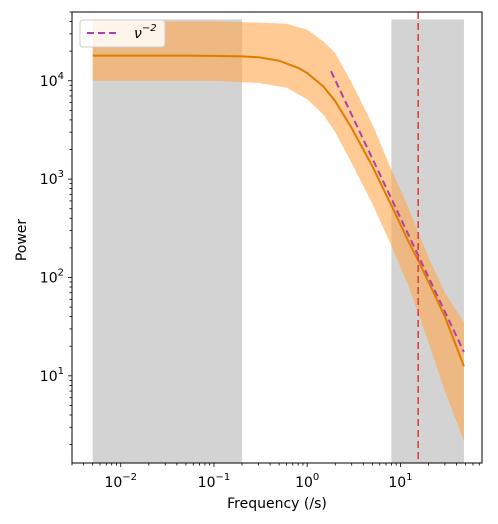  I want to click on y-tick-label: 10³, so click(52, 178).